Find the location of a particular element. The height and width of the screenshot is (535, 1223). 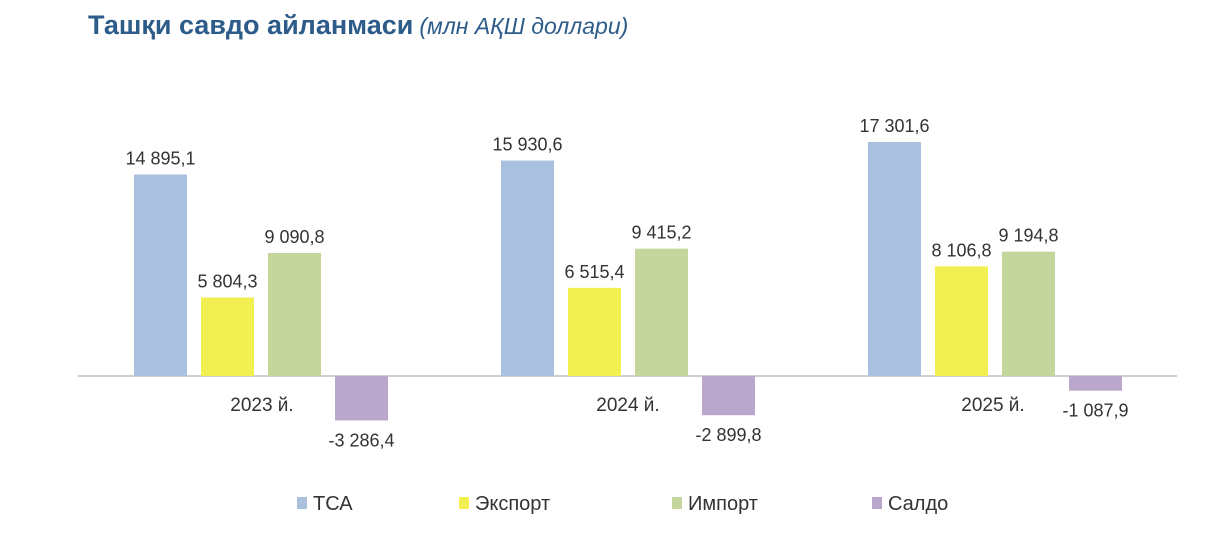

data-label: 9 090,8 is located at coordinates (294, 237).